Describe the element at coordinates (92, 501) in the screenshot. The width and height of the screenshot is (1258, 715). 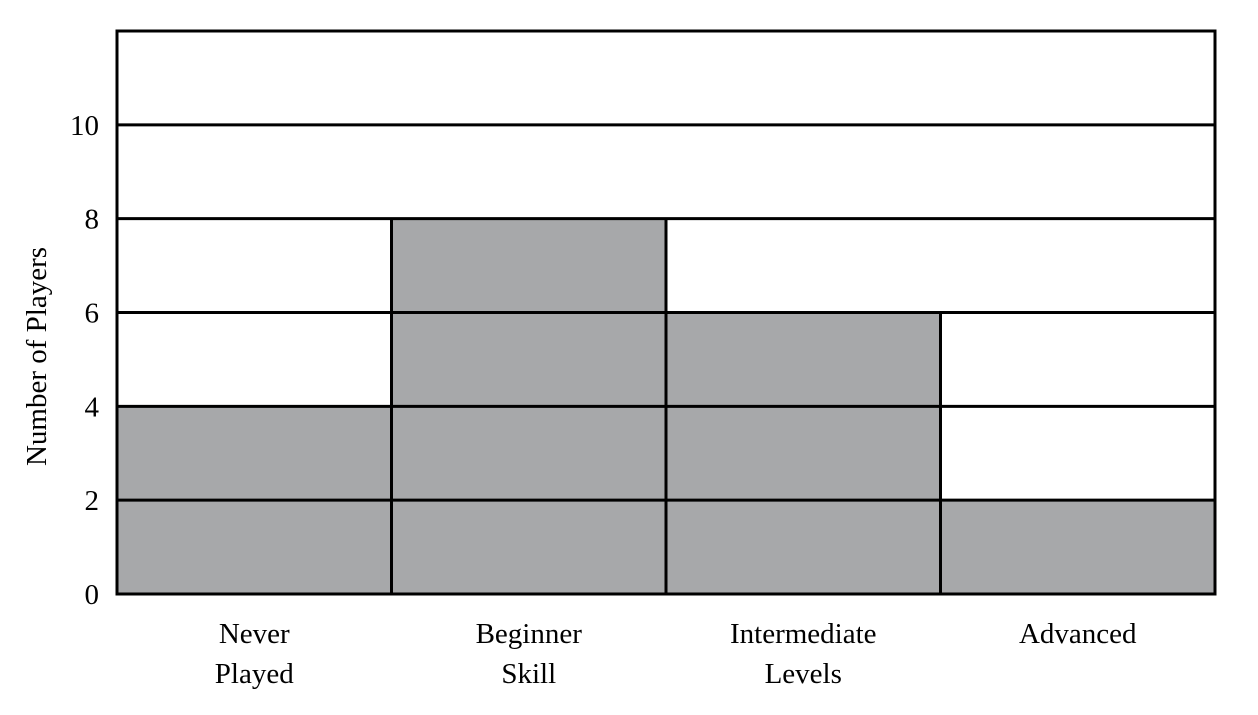
I see `y-tick-label: 2` at that location.